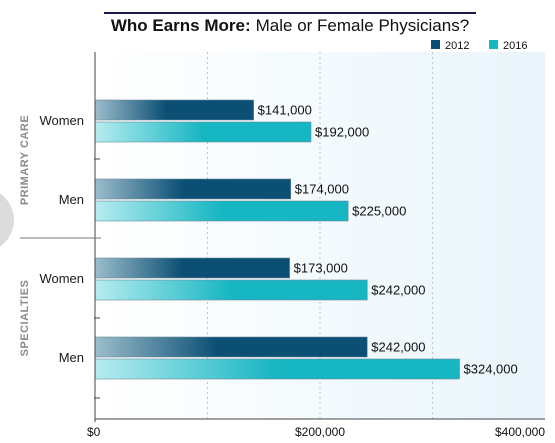 This screenshot has height=443, width=555. I want to click on x-tick-label: $200,000, so click(320, 432).